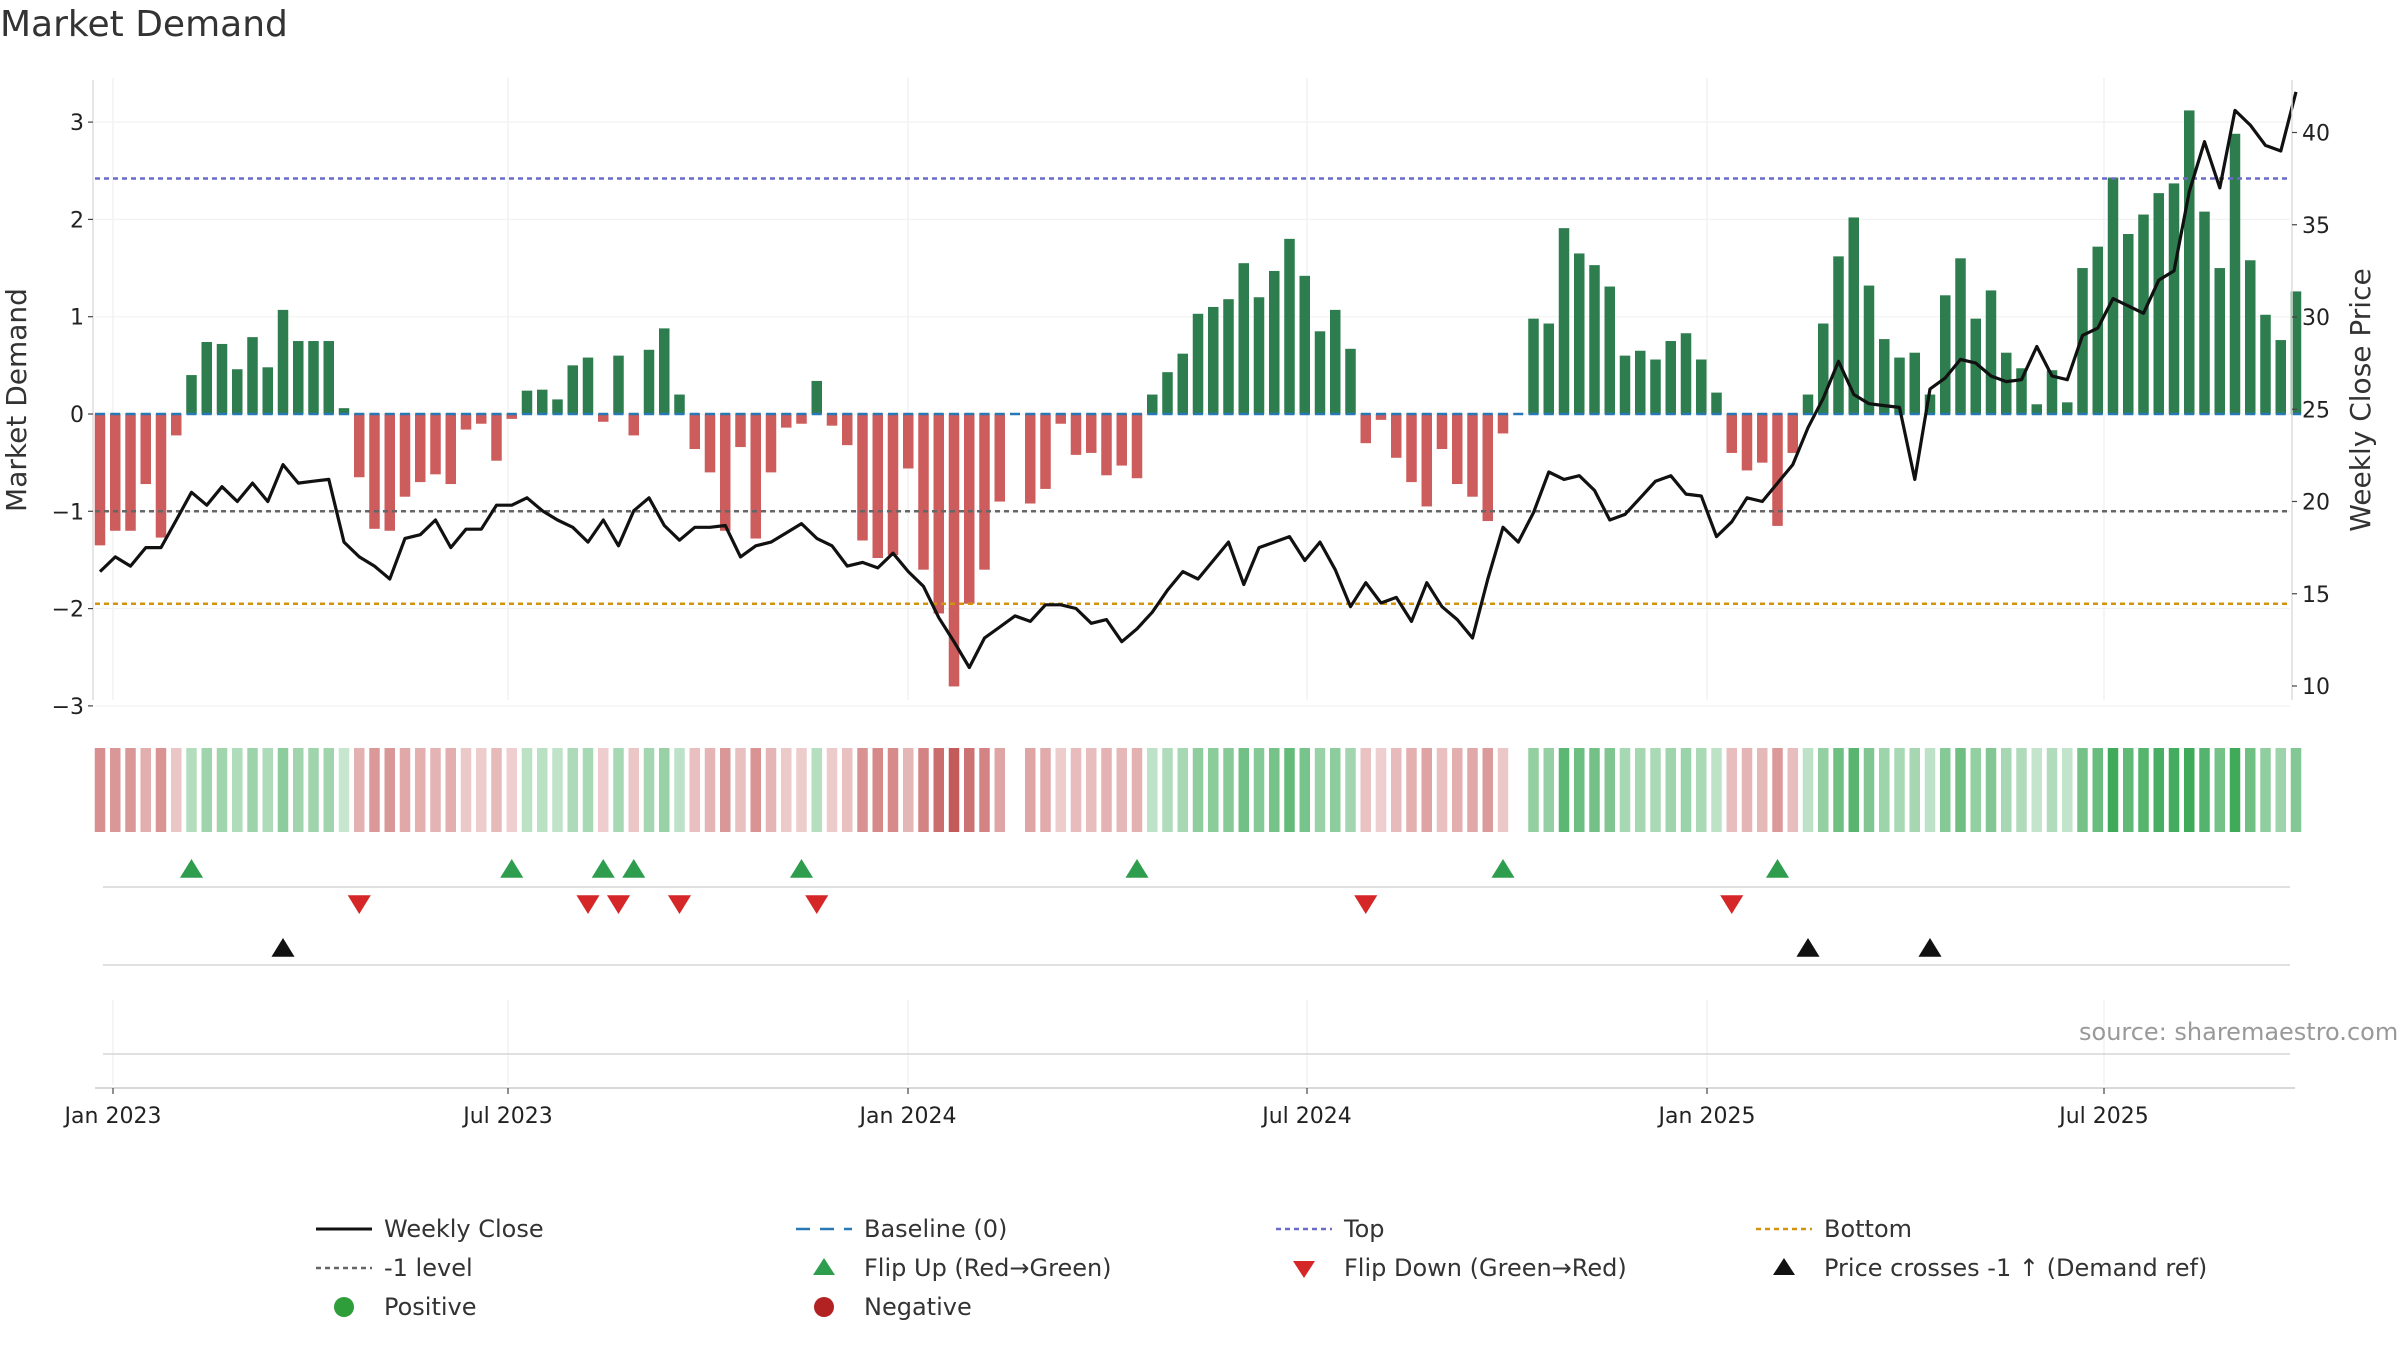  What do you see at coordinates (68, 707) in the screenshot?
I see `left-tick-label: −3` at bounding box center [68, 707].